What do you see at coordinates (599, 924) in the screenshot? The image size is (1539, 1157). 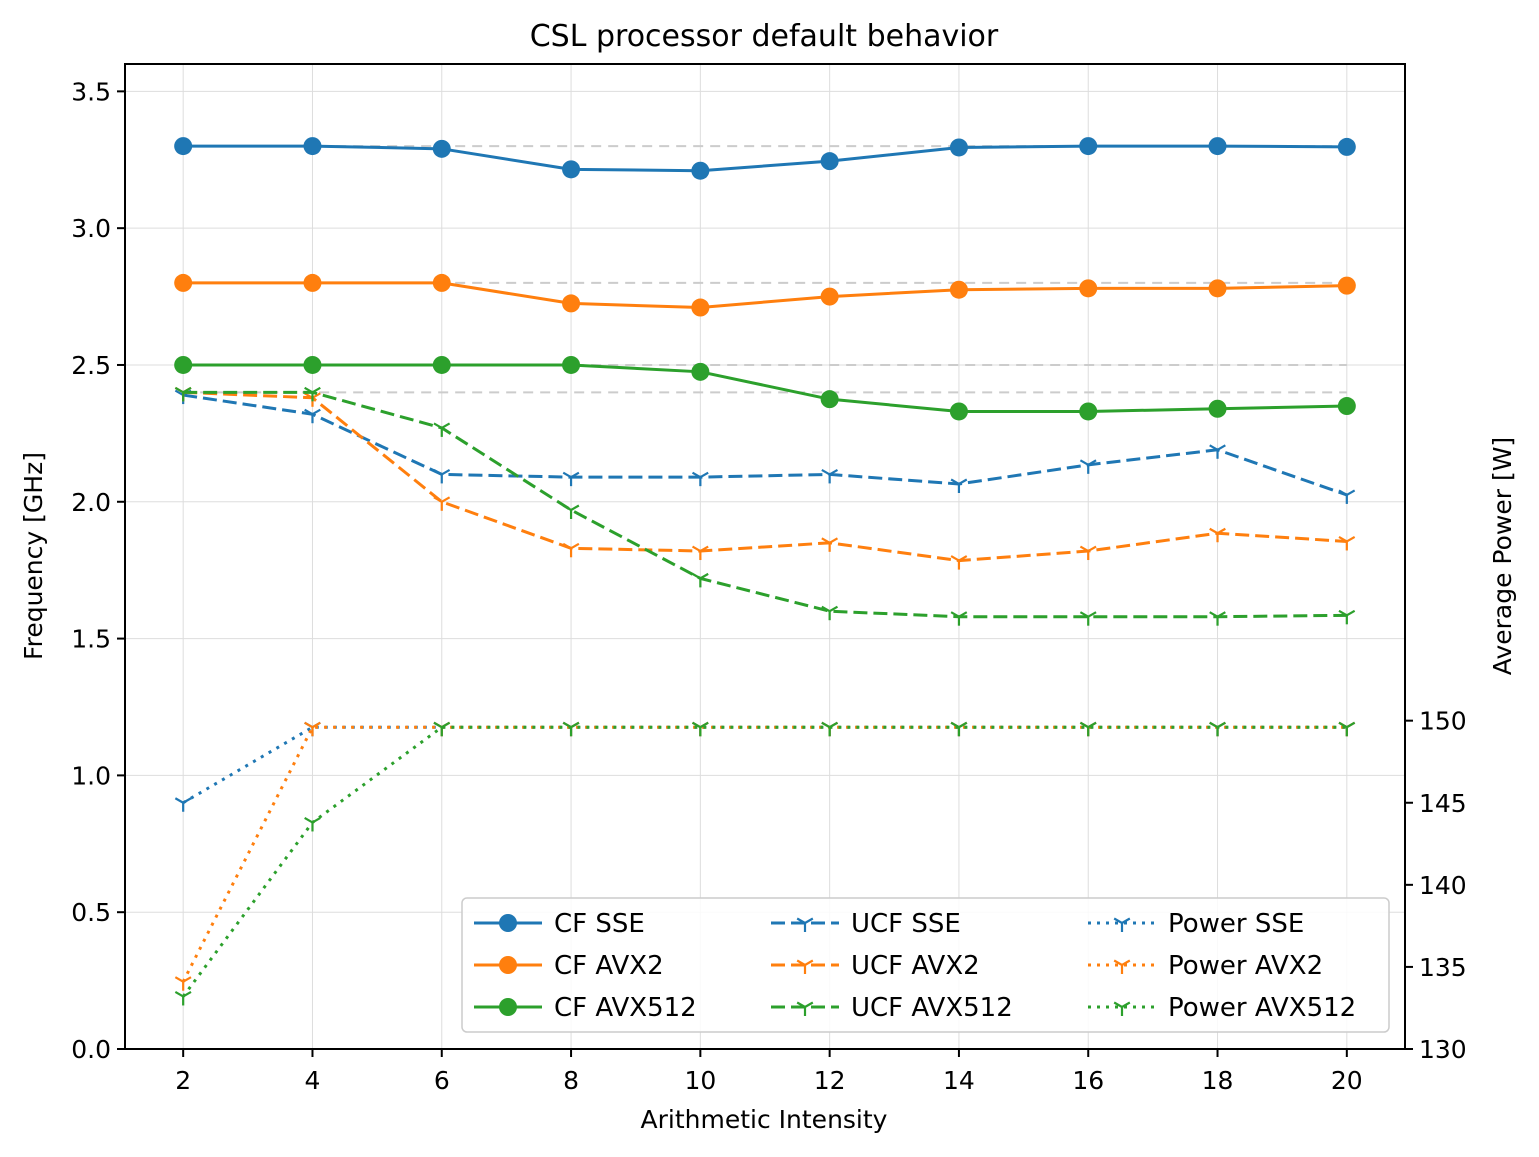 I see `legend-label: CF SSE` at bounding box center [599, 924].